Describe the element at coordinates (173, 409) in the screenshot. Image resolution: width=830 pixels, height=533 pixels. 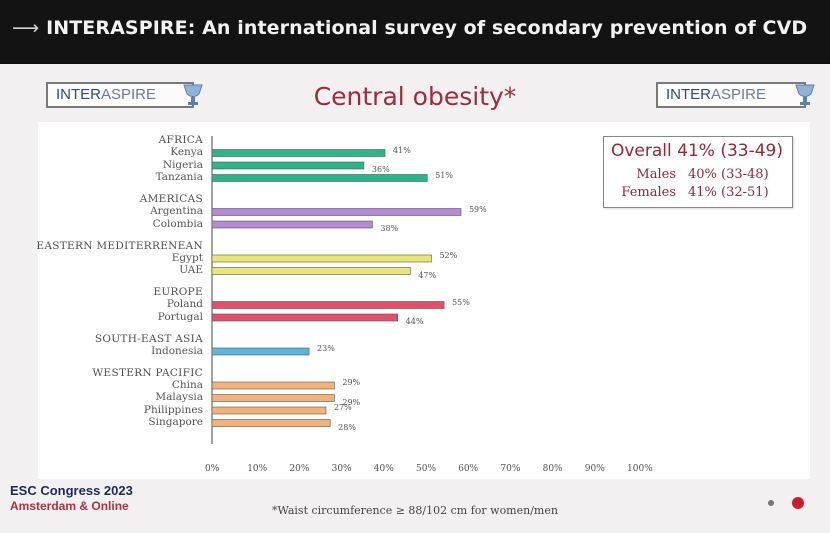
I see `country-label: Philippines` at that location.